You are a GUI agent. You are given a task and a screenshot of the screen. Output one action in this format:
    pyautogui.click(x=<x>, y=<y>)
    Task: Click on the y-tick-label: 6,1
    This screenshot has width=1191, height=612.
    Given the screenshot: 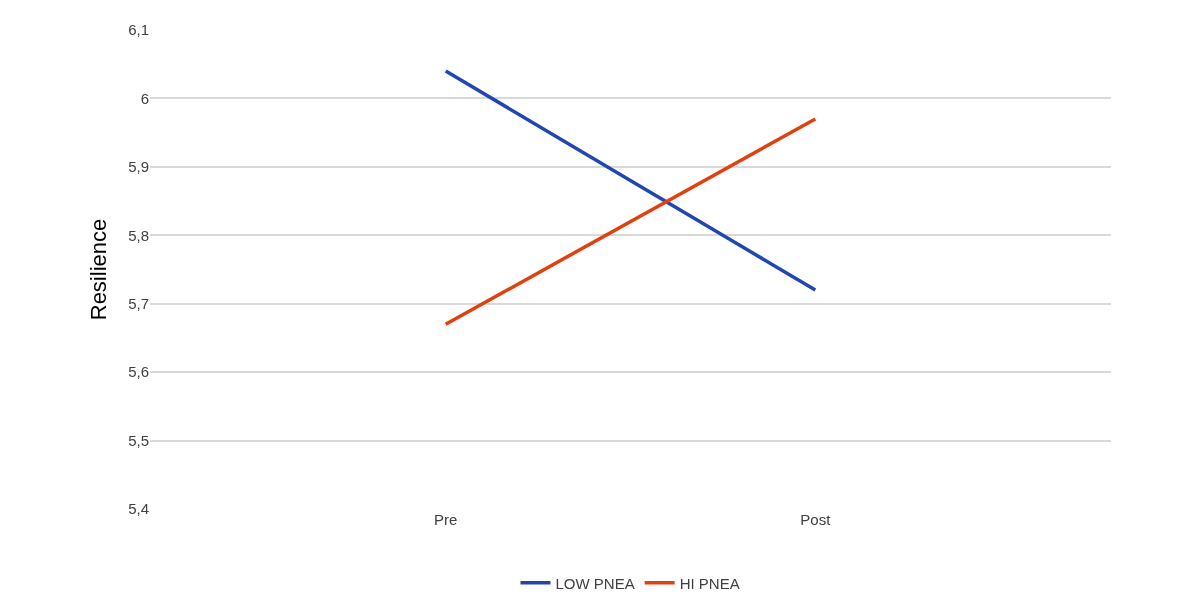 What is the action you would take?
    pyautogui.click(x=138, y=30)
    